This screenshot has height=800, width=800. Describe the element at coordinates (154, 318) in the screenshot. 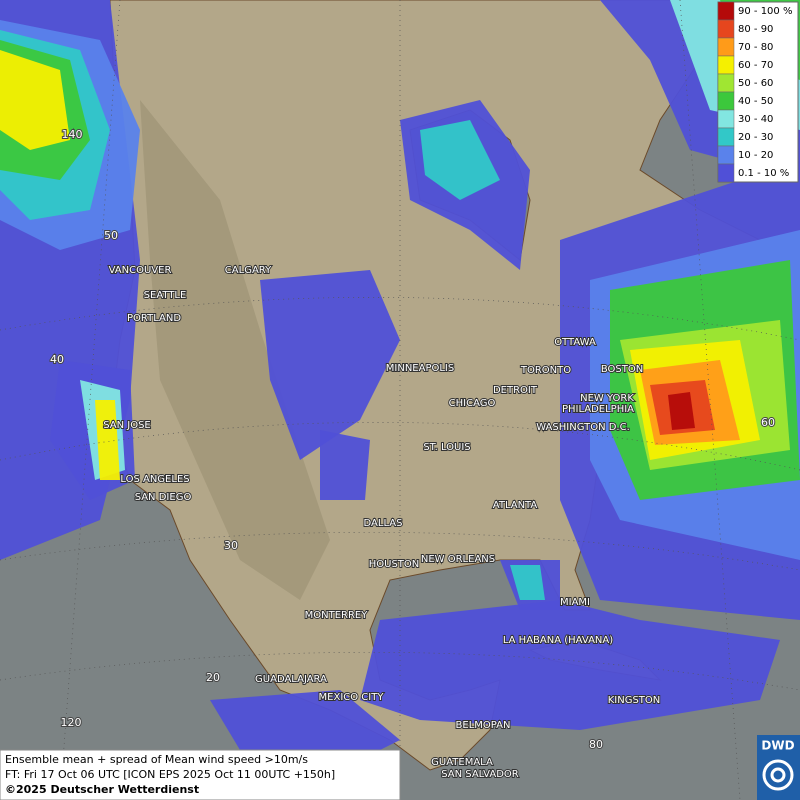

I see `city-label: PORTLAND` at that location.